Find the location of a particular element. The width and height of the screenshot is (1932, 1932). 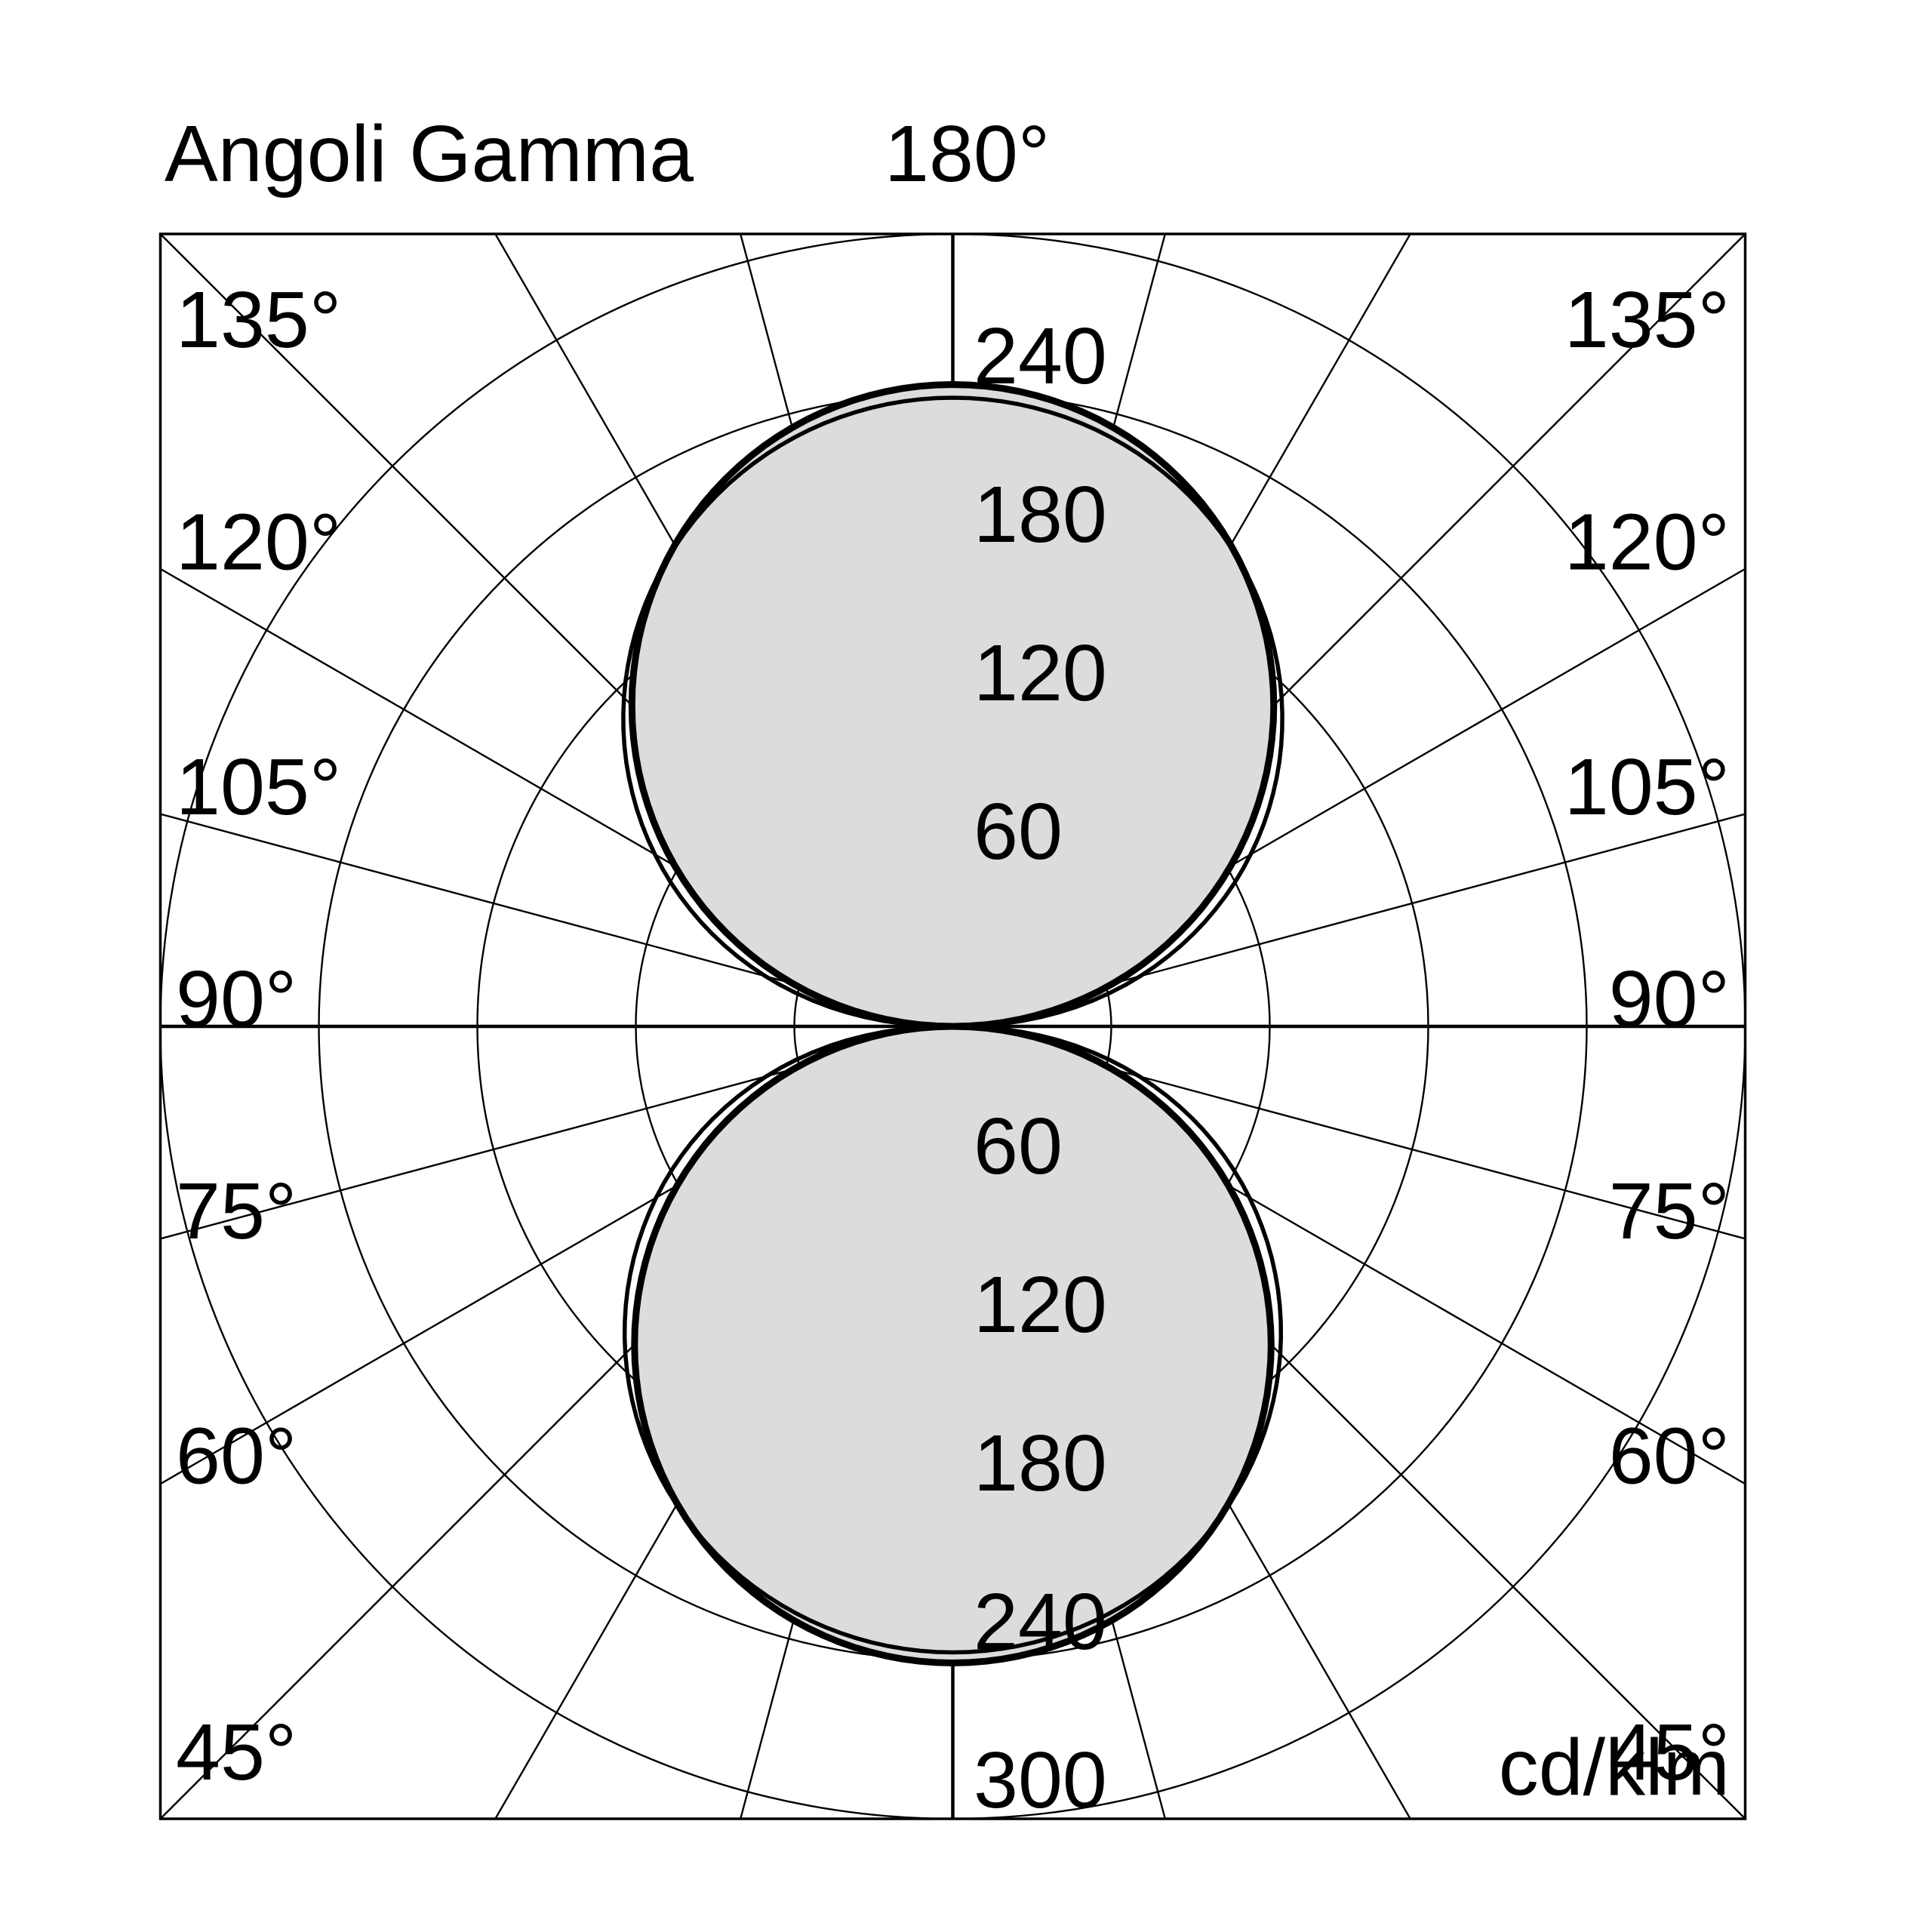

angle-label-right-90: 90° is located at coordinates (1669, 999).